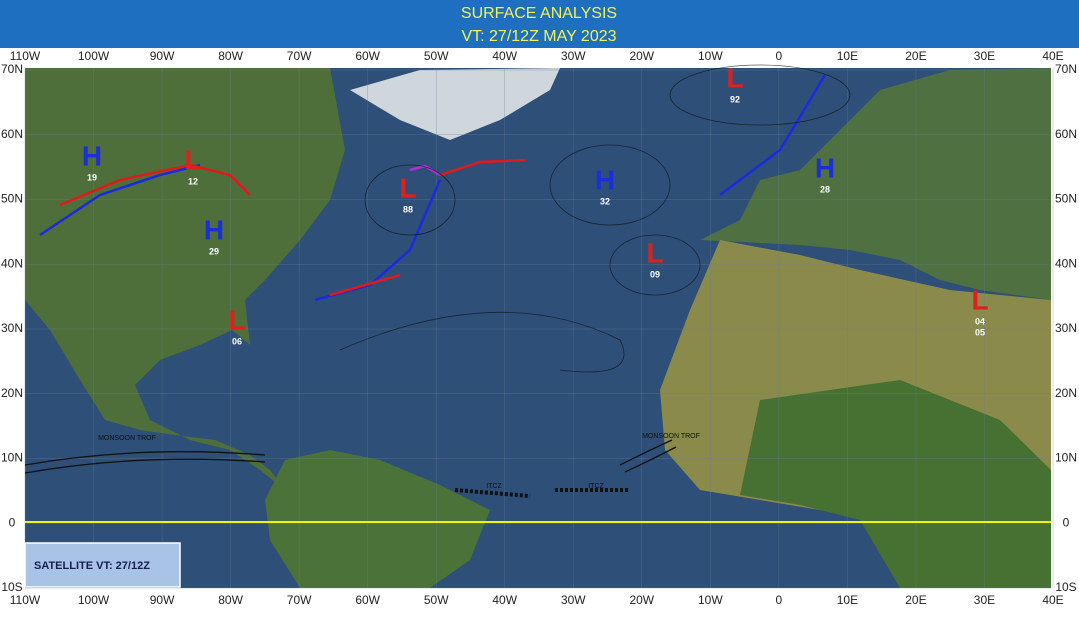 The image size is (1079, 618). What do you see at coordinates (605, 201) in the screenshot?
I see `pressure-value: 32` at bounding box center [605, 201].